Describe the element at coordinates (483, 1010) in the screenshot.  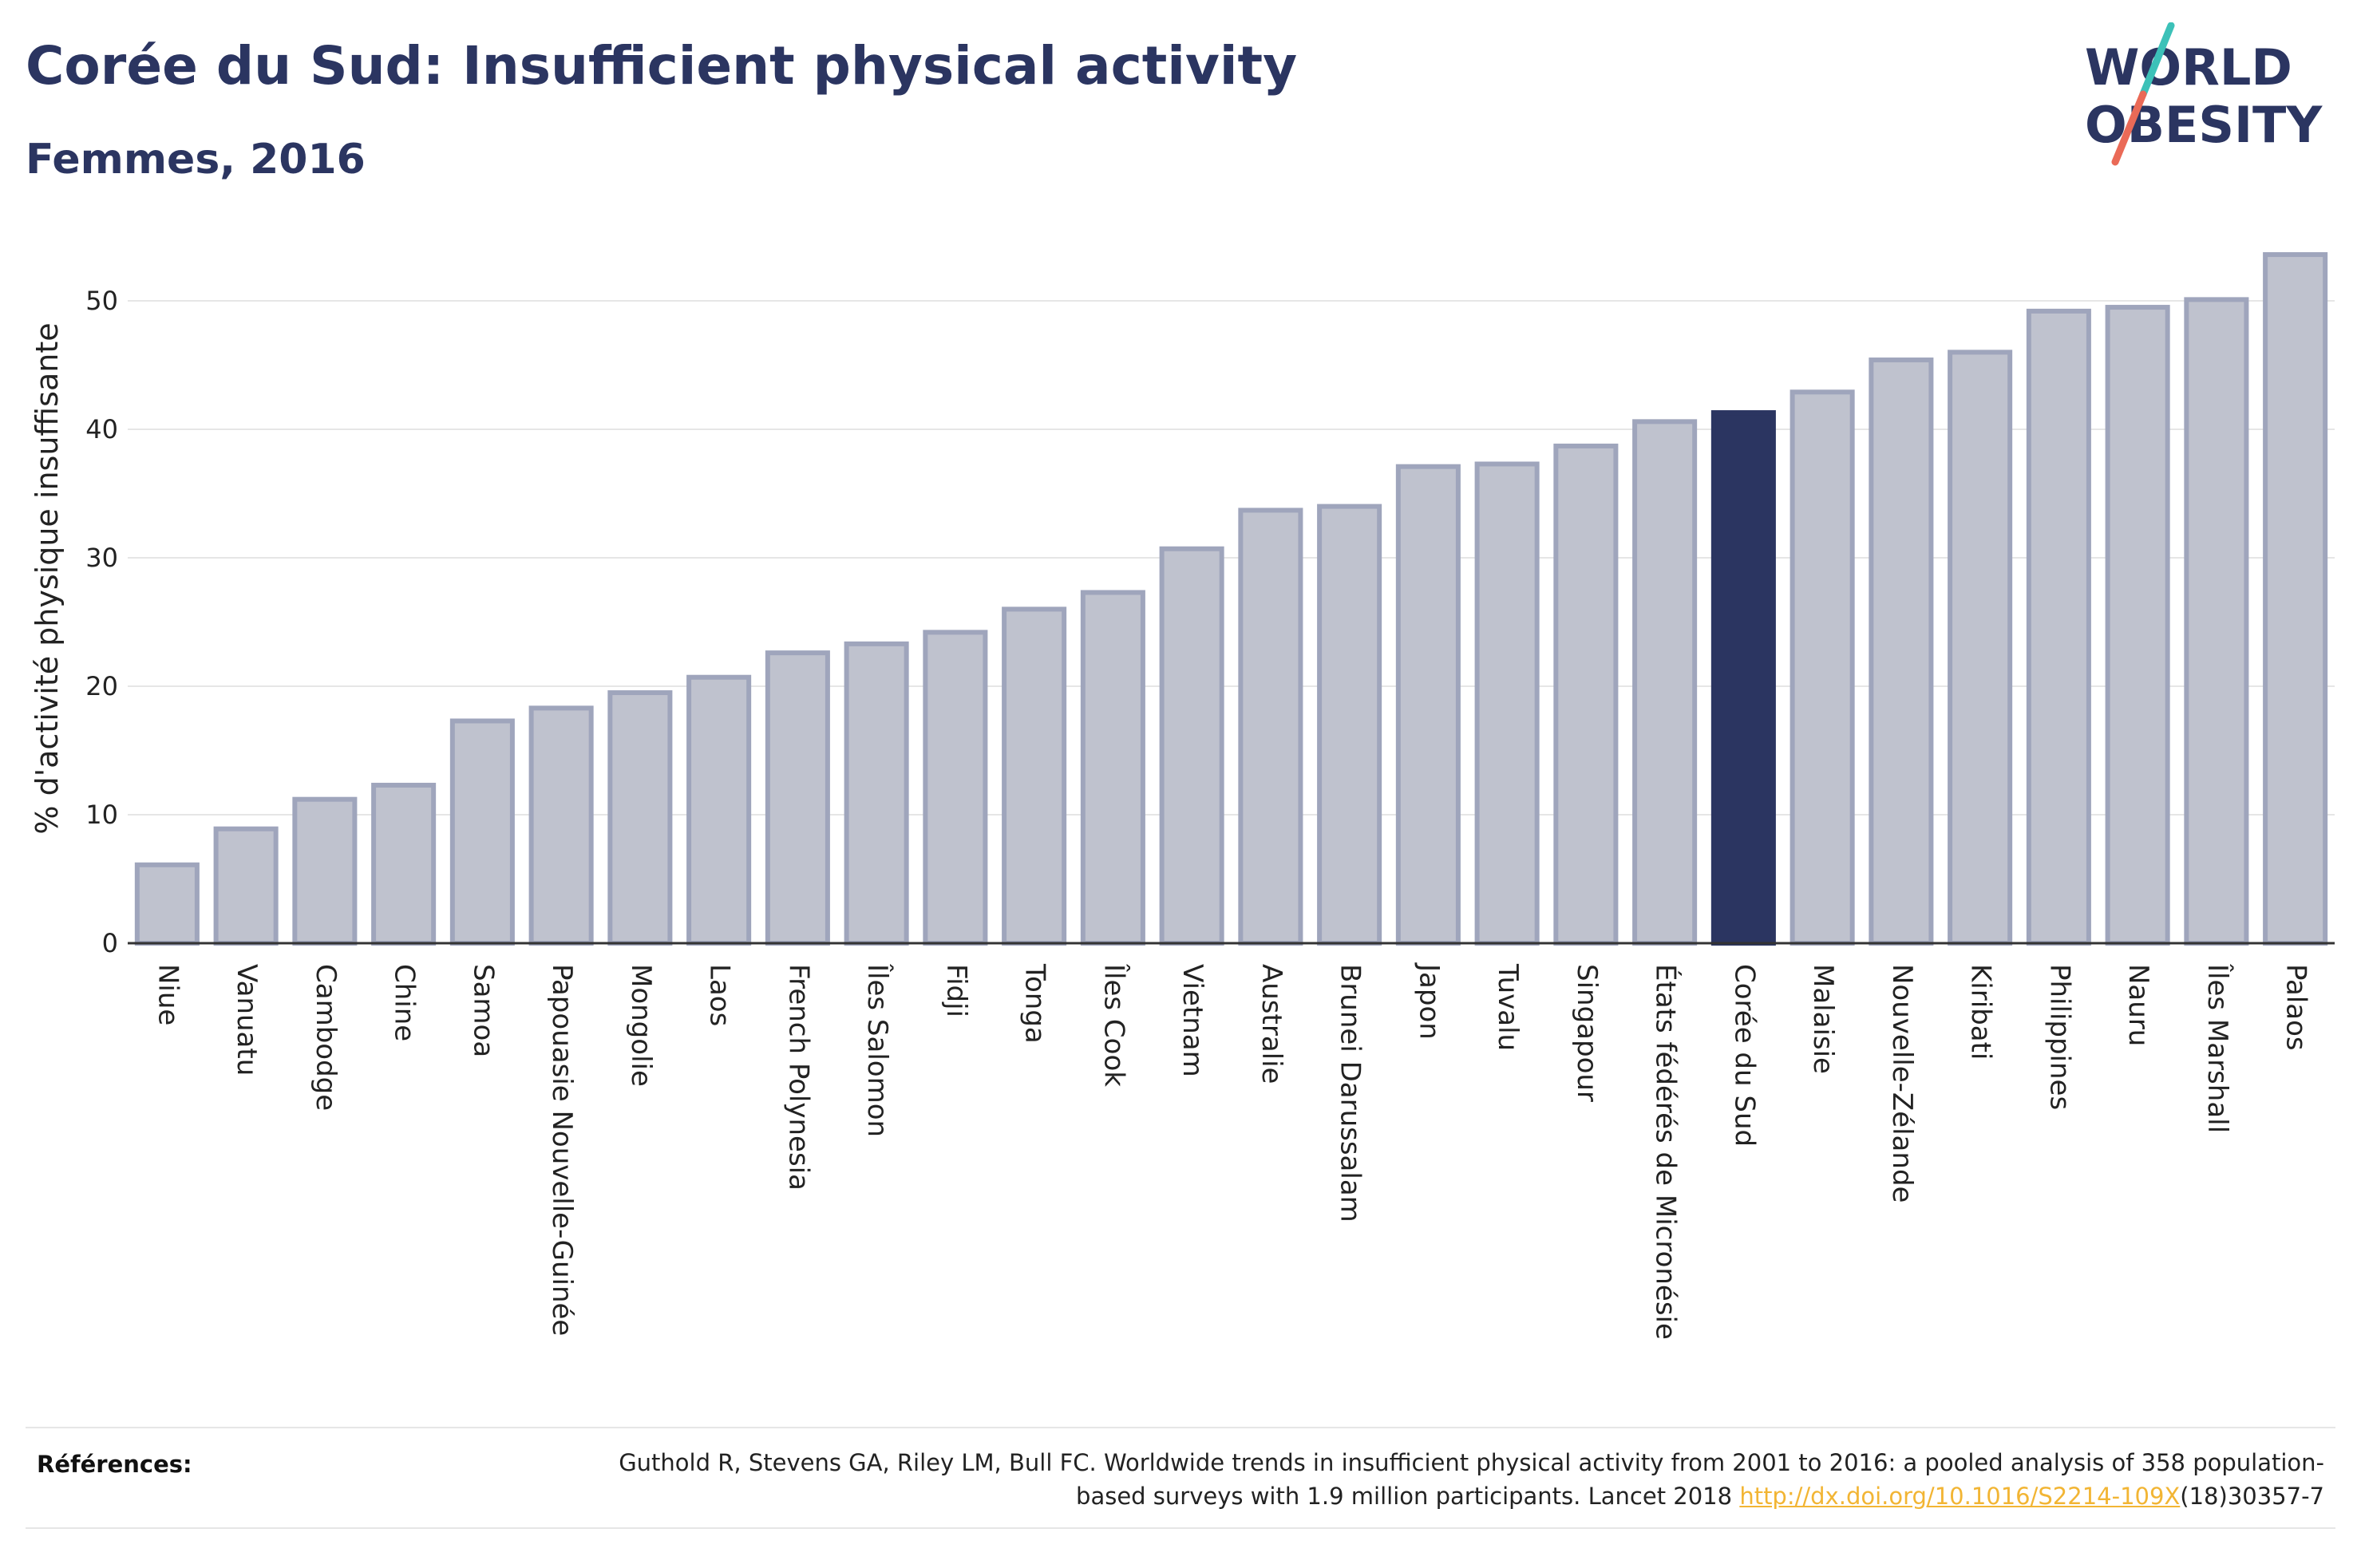
I see `x-tick-label: Samoa` at that location.